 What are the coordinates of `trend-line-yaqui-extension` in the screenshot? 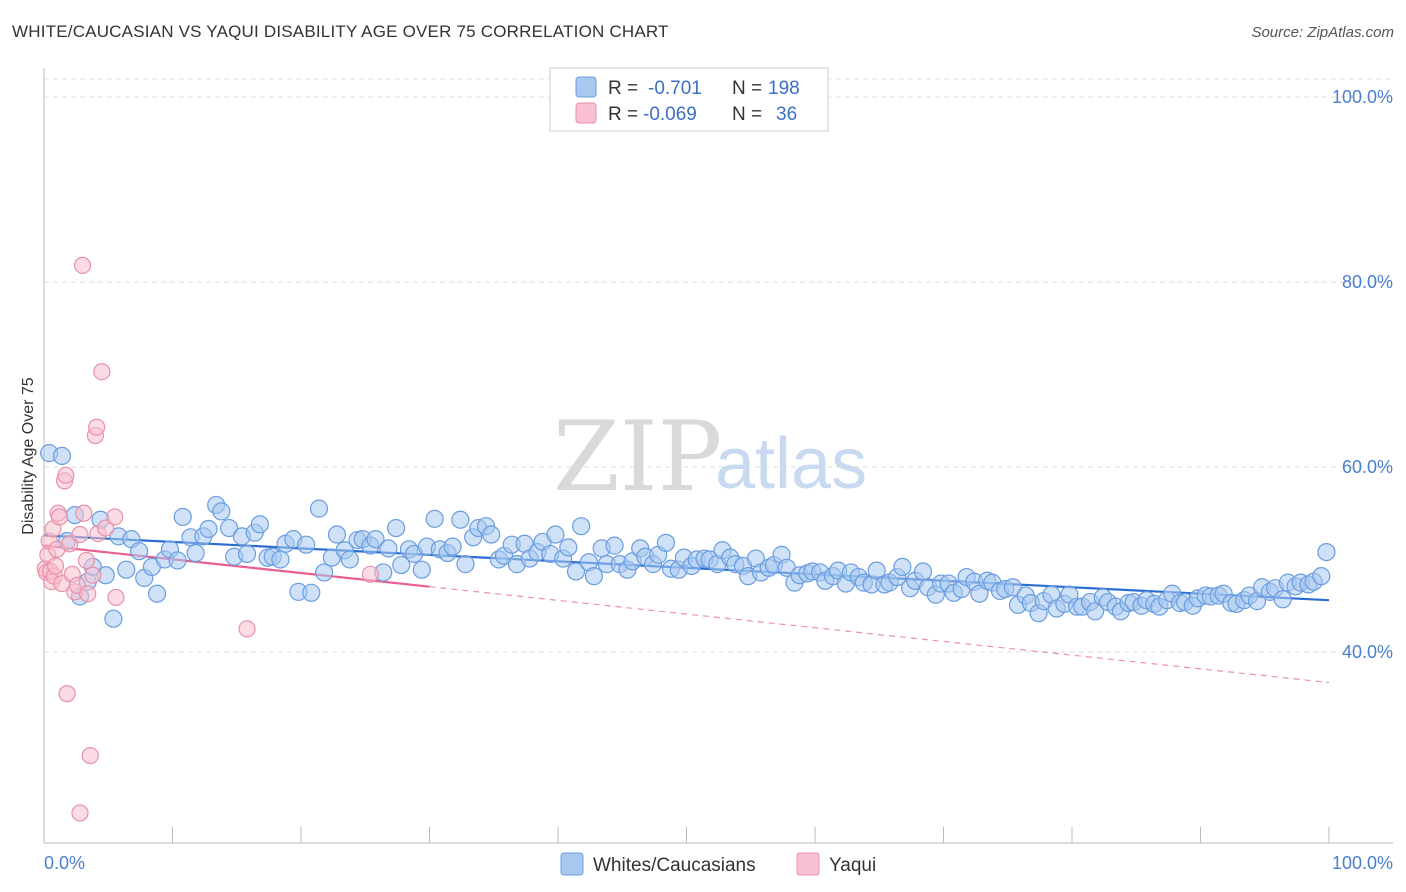 It's located at (879, 635).